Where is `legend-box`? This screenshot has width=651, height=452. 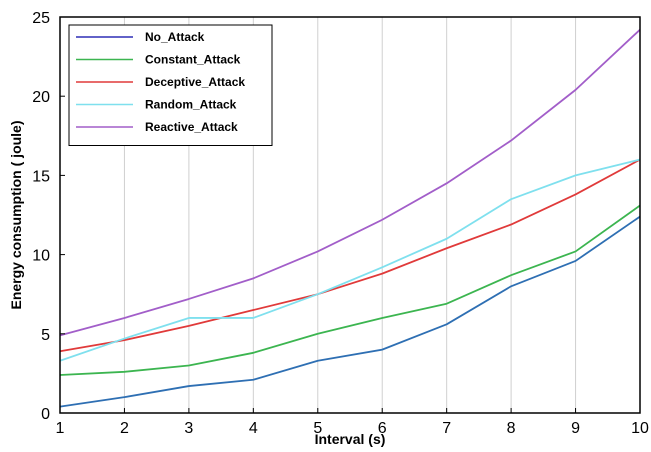 legend-box is located at coordinates (170, 85).